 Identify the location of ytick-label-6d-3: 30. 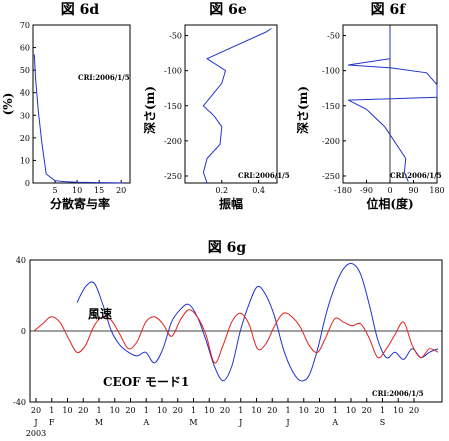
(25, 115).